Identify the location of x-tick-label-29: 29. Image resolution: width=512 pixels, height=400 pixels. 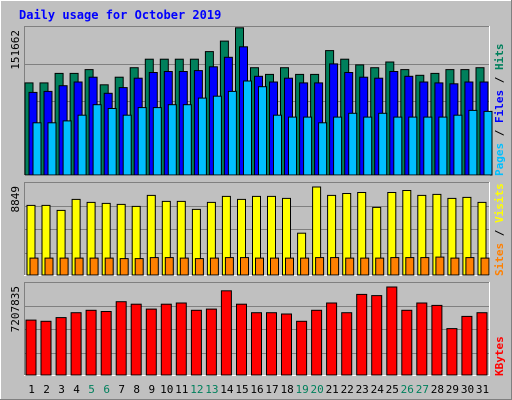
(452, 389).